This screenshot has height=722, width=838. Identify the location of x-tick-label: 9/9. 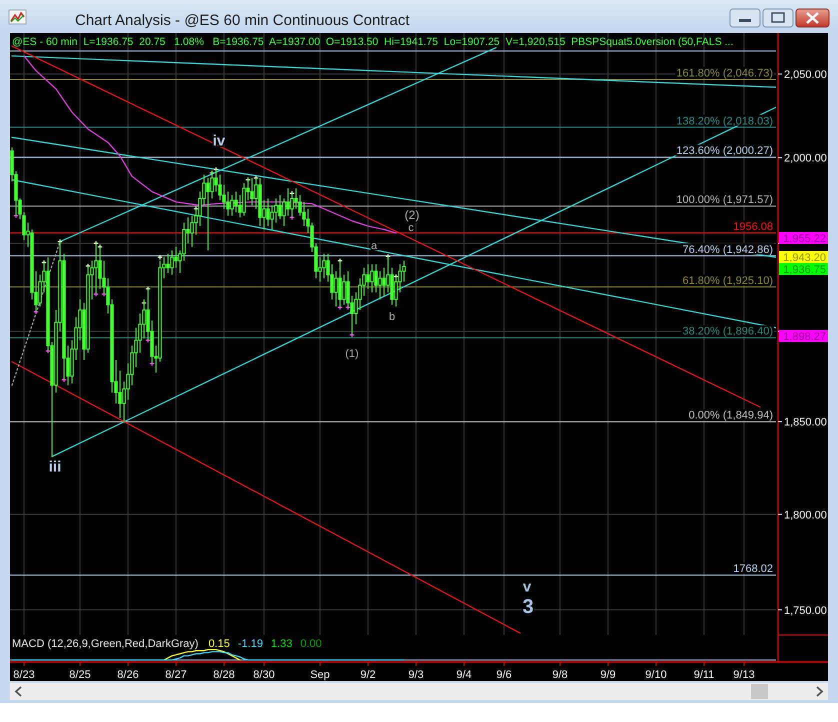
(608, 675).